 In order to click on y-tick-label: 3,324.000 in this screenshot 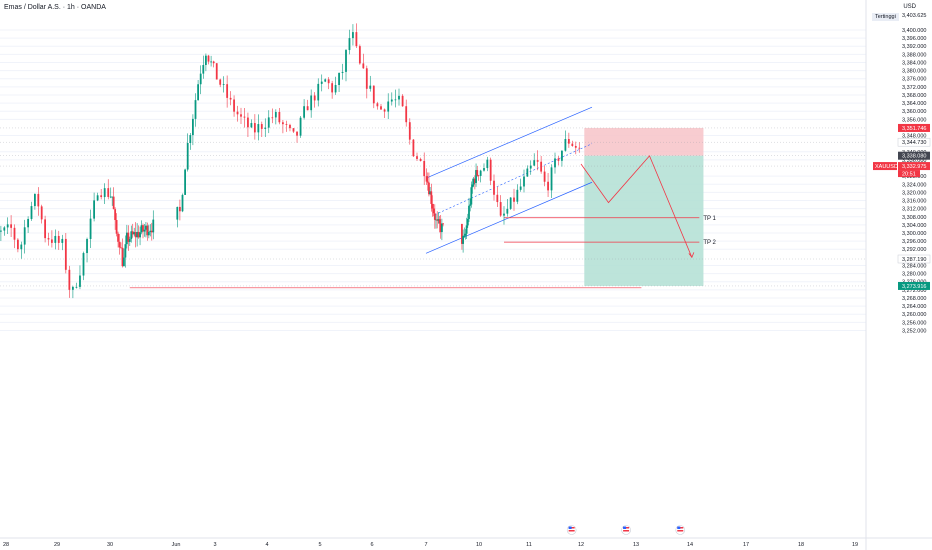, I will do `click(914, 185)`.